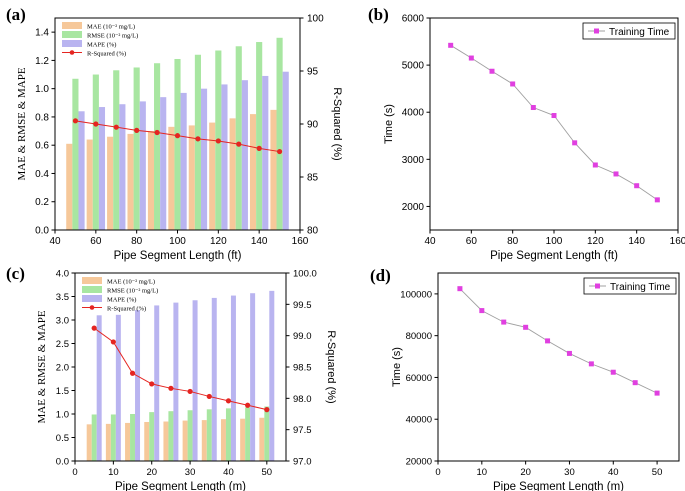  Describe the element at coordinates (113, 472) in the screenshot. I see `x-tick-label: 10` at that location.